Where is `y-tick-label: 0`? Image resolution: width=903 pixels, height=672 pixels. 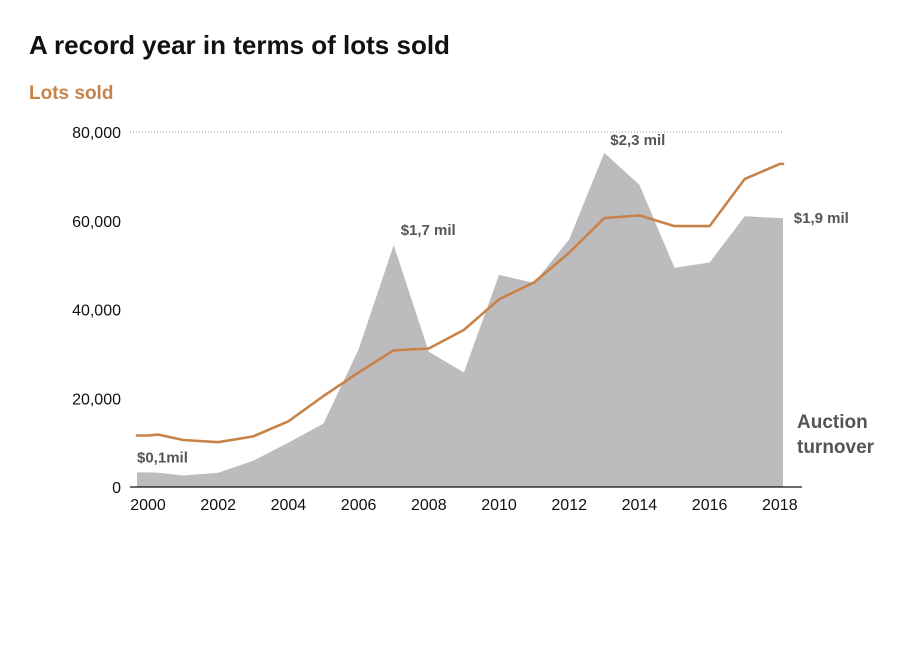 y-tick-label: 0 is located at coordinates (116, 488).